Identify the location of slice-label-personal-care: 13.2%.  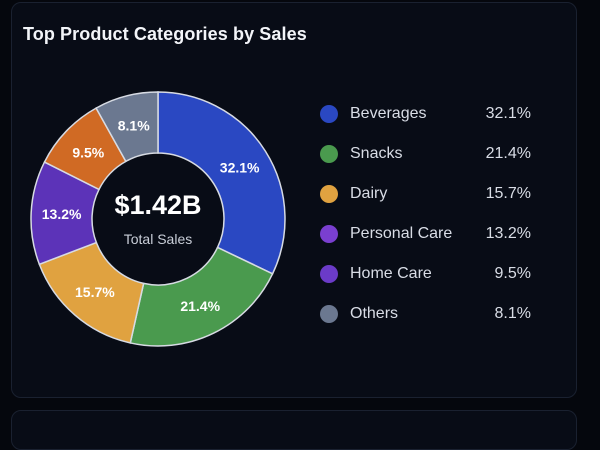
(62, 214).